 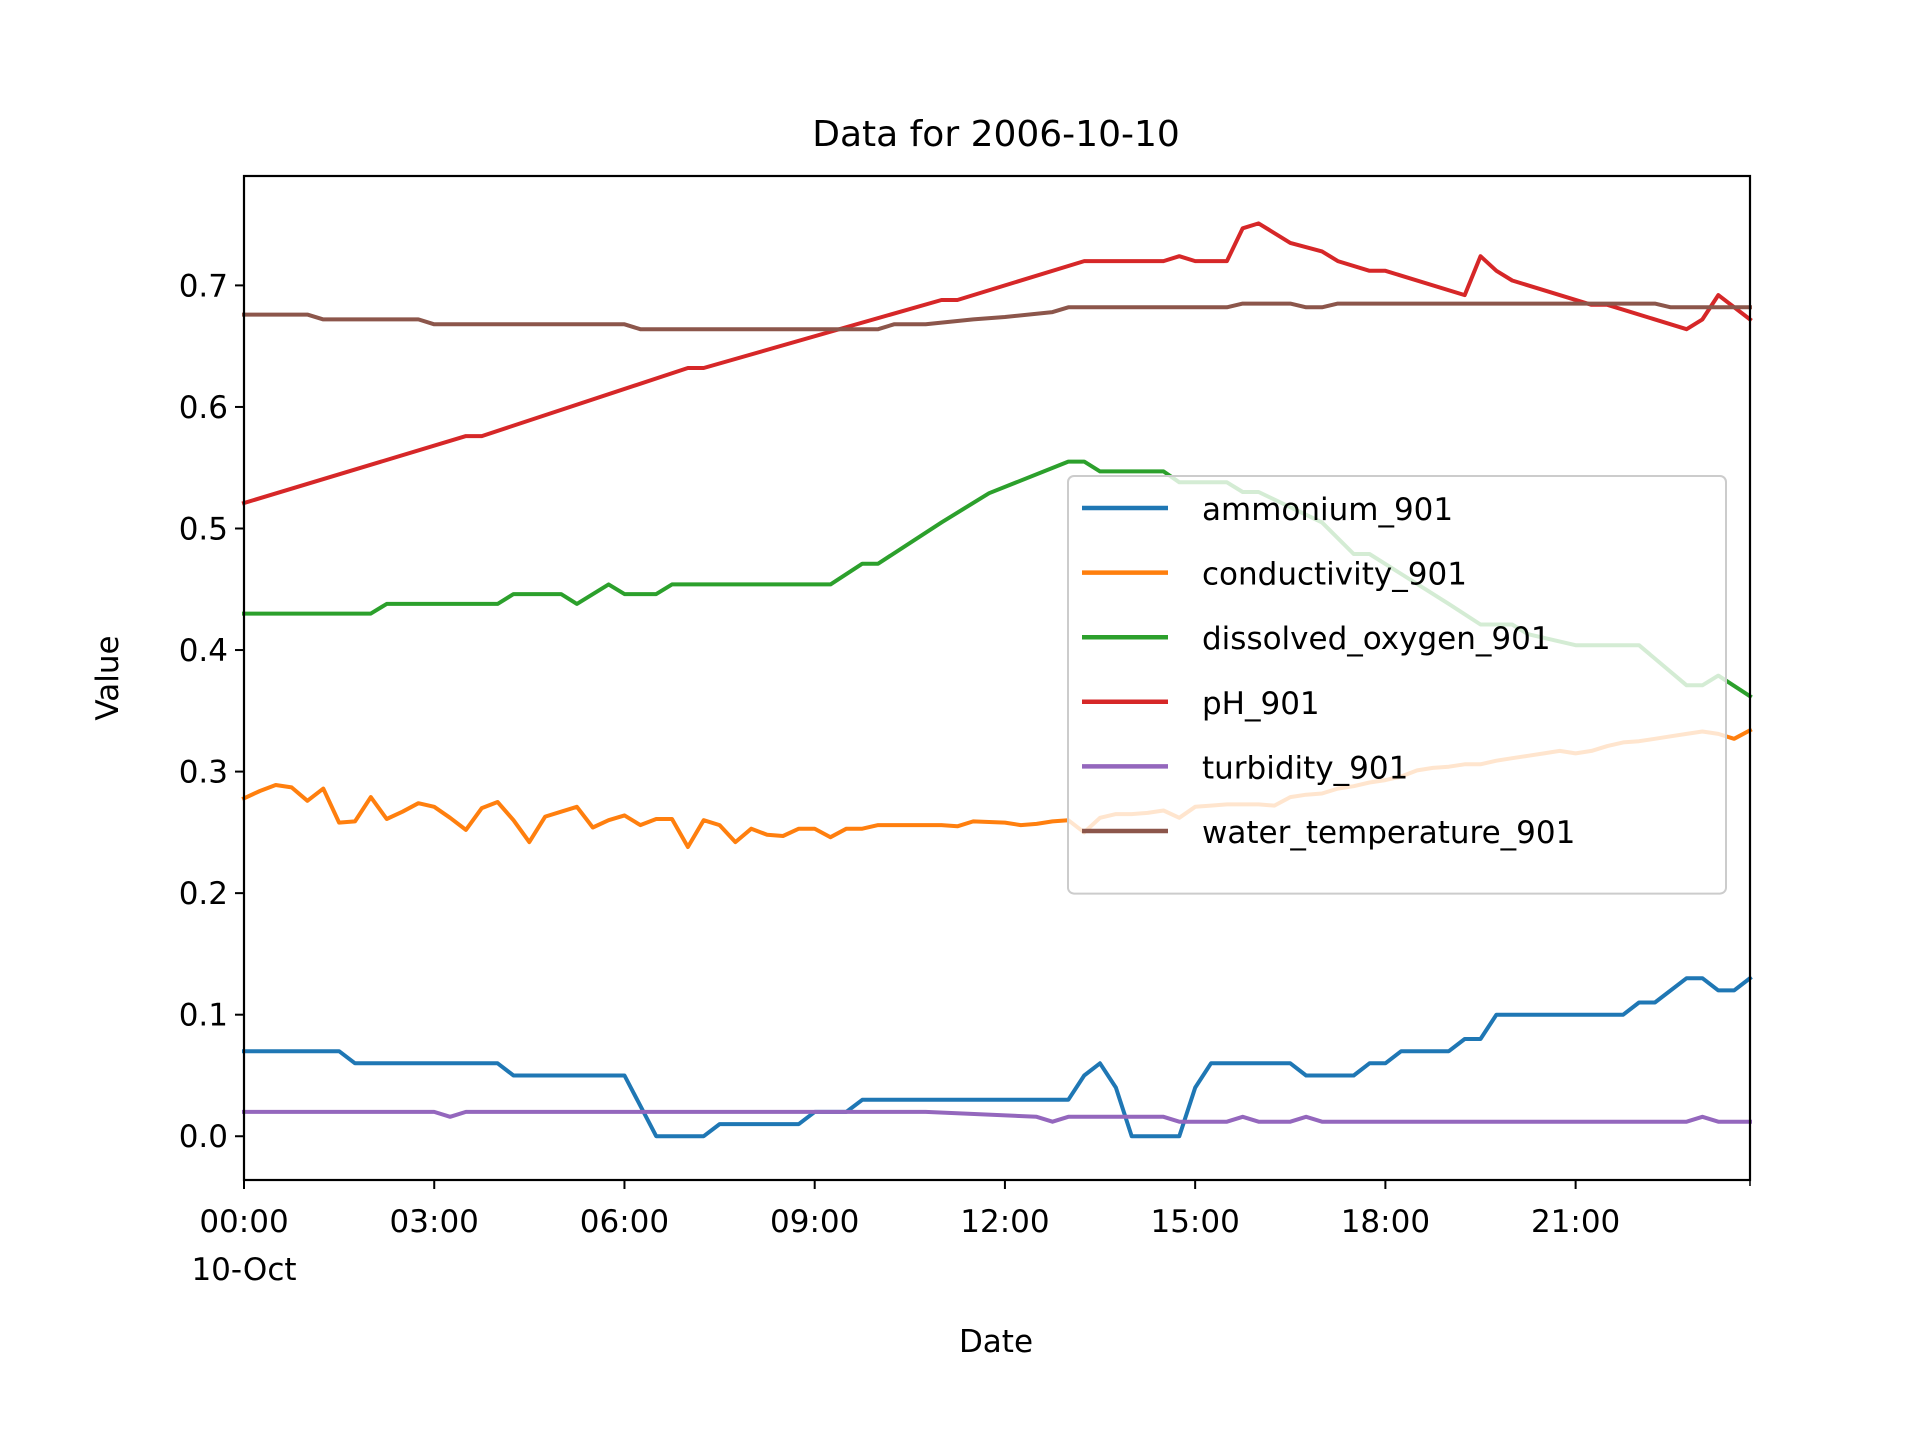 What do you see at coordinates (1388, 833) in the screenshot?
I see `legend-label-water_temperature_901: water_temperature_901` at bounding box center [1388, 833].